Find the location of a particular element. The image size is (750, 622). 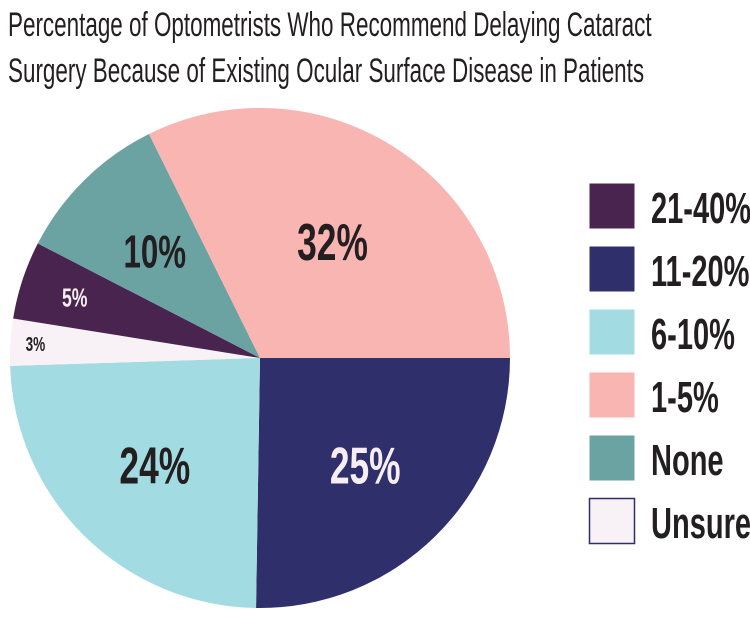

legend-swatch-21-40% is located at coordinates (612, 206).